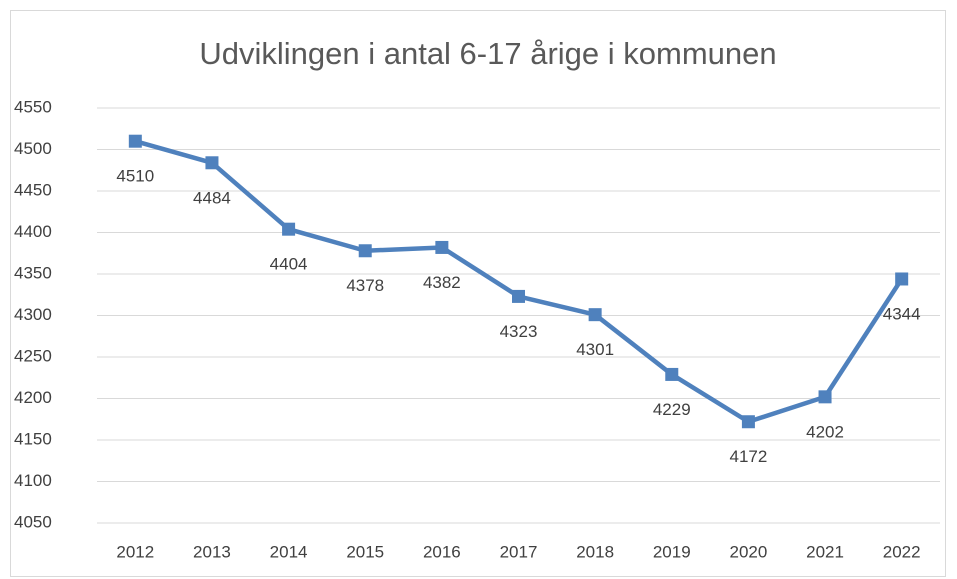 The width and height of the screenshot is (957, 579). Describe the element at coordinates (289, 551) in the screenshot. I see `x-tick-label: 2014` at that location.